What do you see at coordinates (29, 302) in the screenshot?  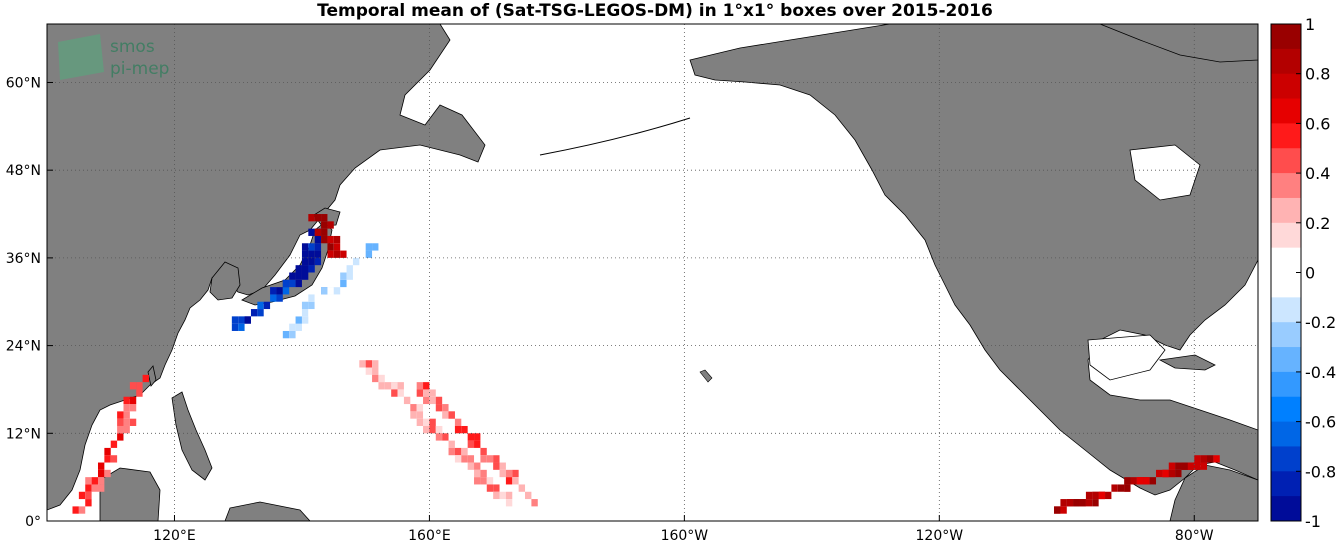 I see `y-axis: 0° 12°N 24°N 36°N 48°N 60°N` at bounding box center [29, 302].